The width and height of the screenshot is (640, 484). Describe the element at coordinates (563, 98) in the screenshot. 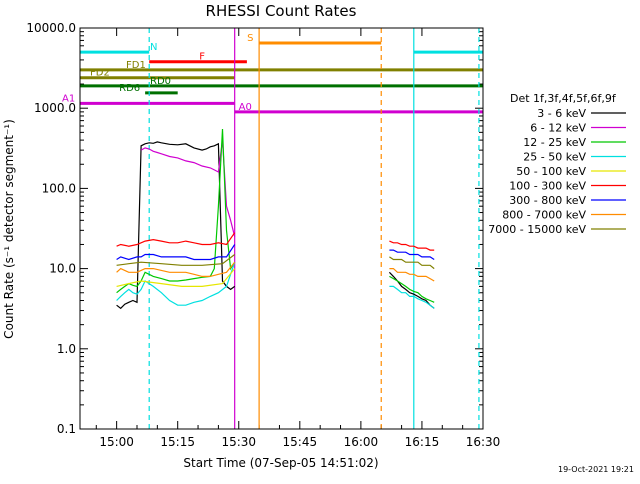

I see `legend-title: Det 1f,3f,4f,5f,6f,9f` at that location.